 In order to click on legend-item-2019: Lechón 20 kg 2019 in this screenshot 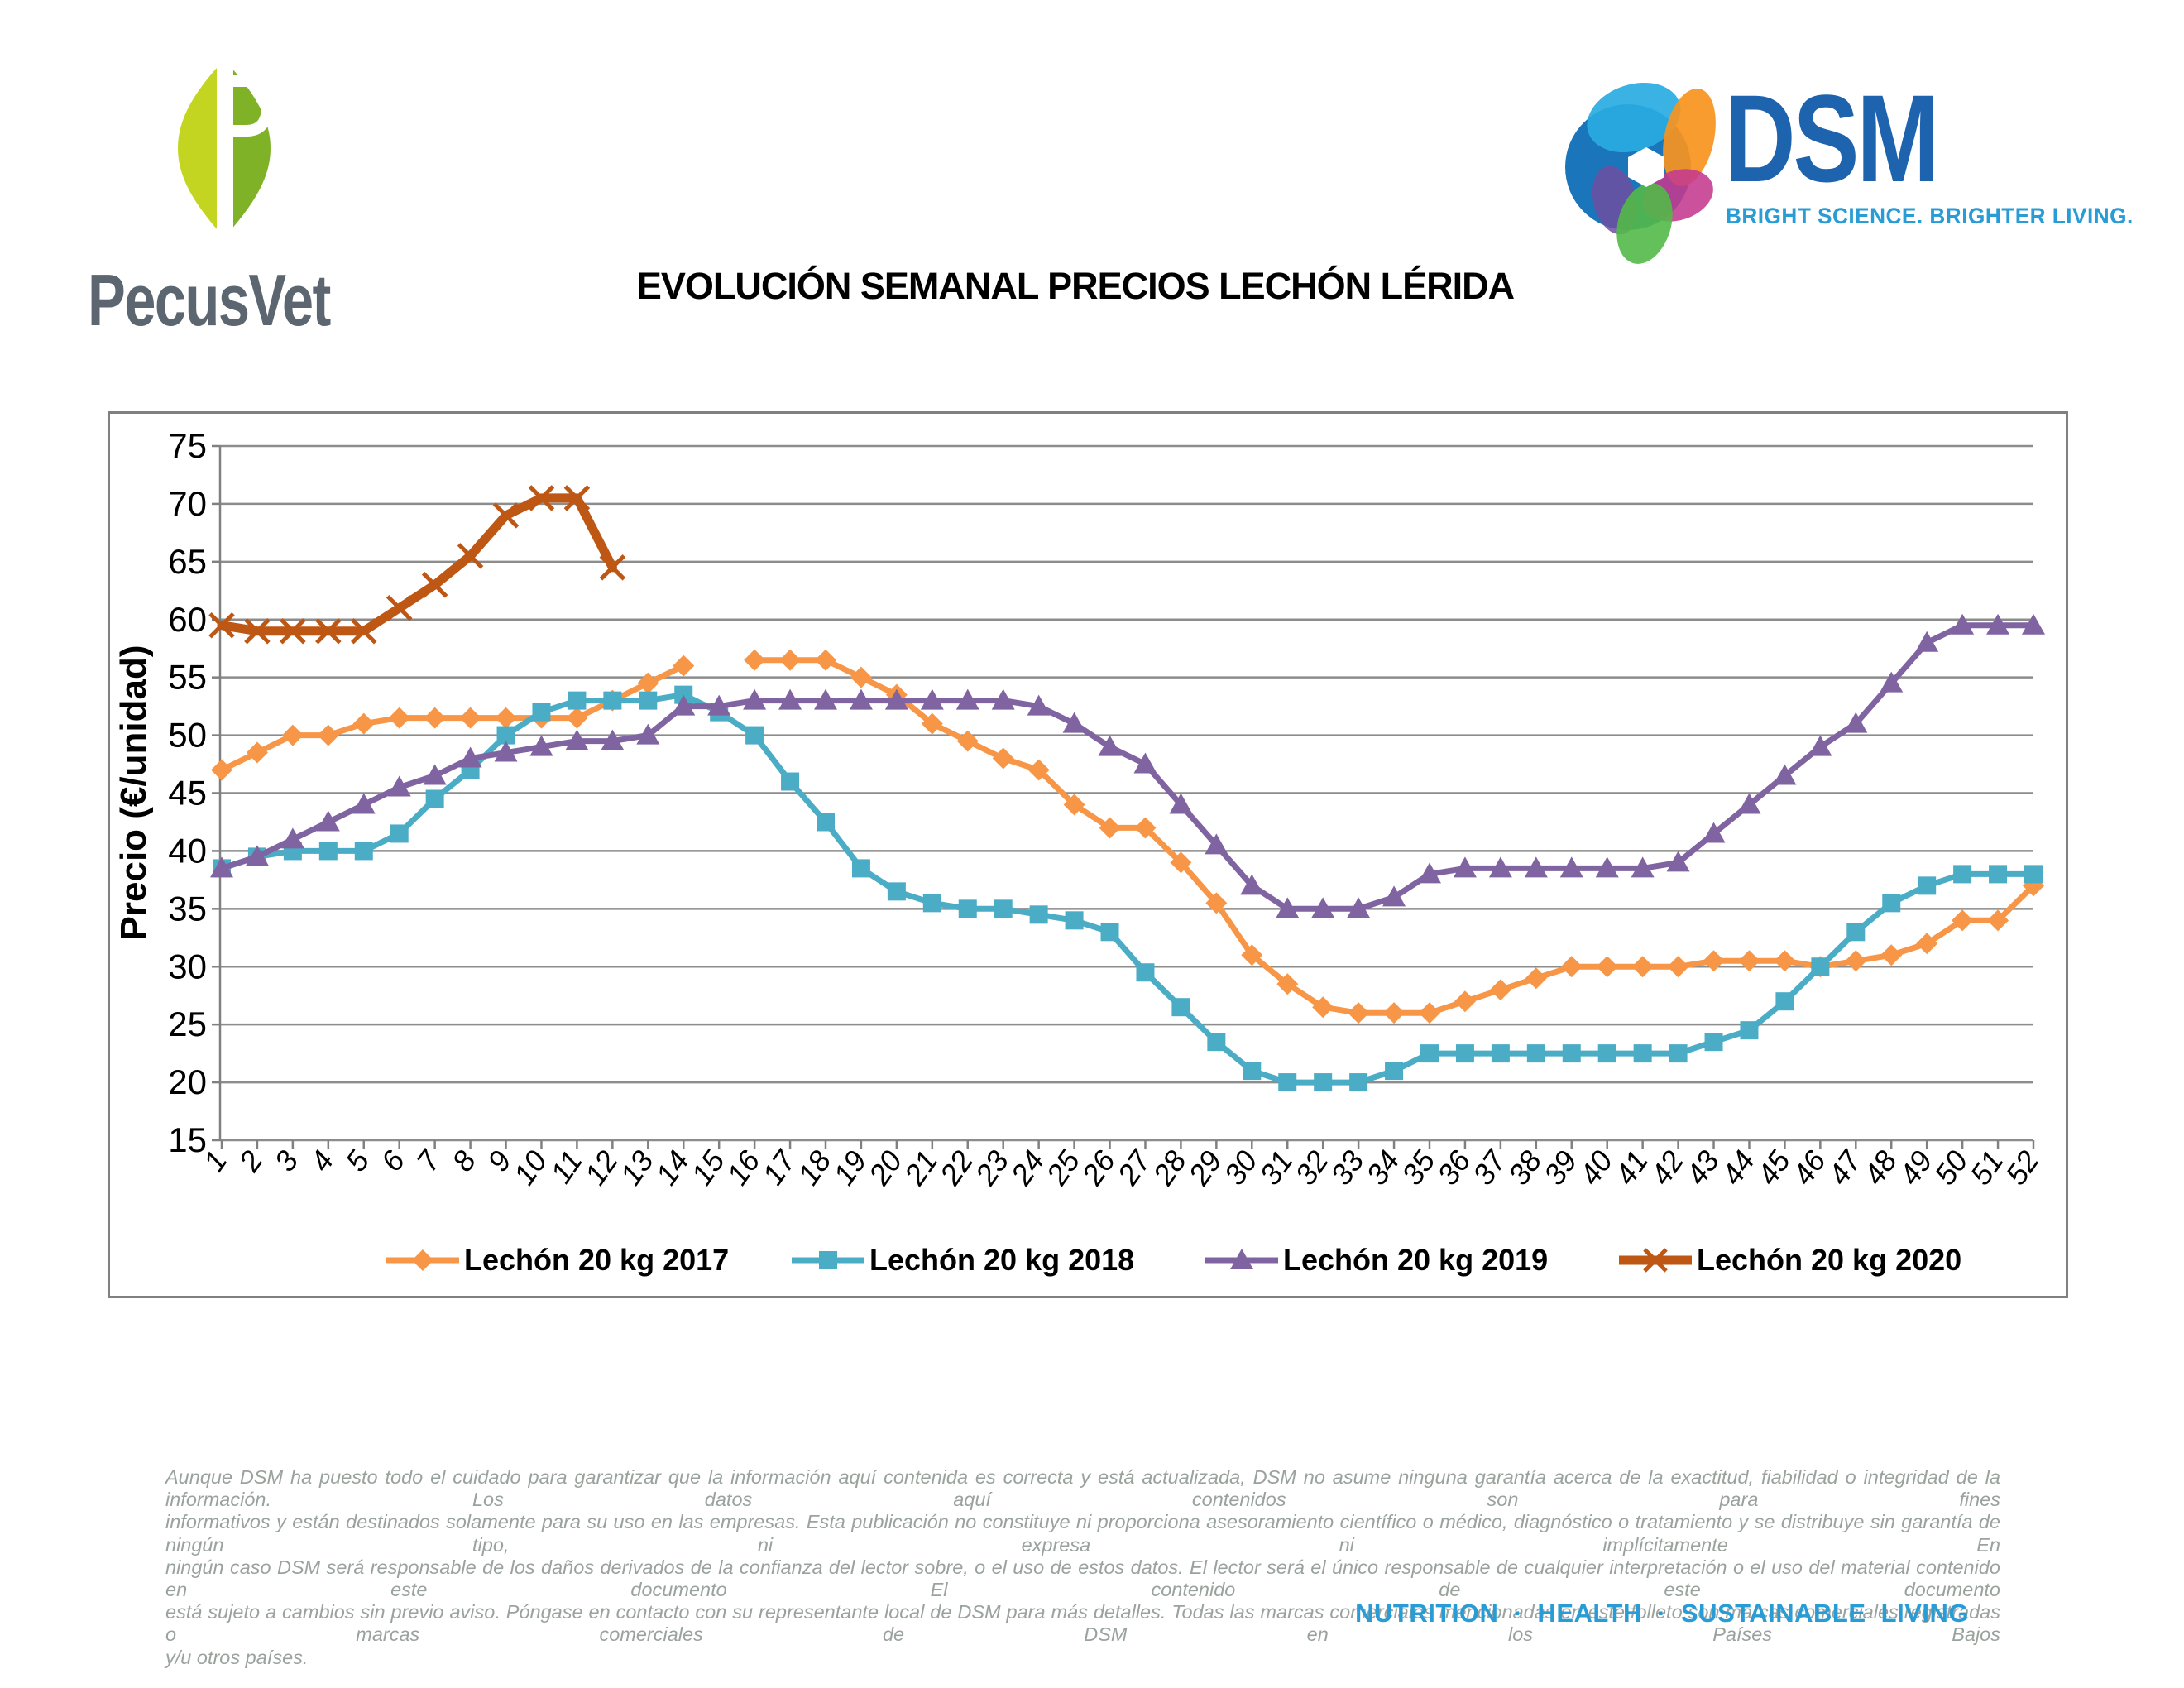, I will do `click(1376, 1260)`.